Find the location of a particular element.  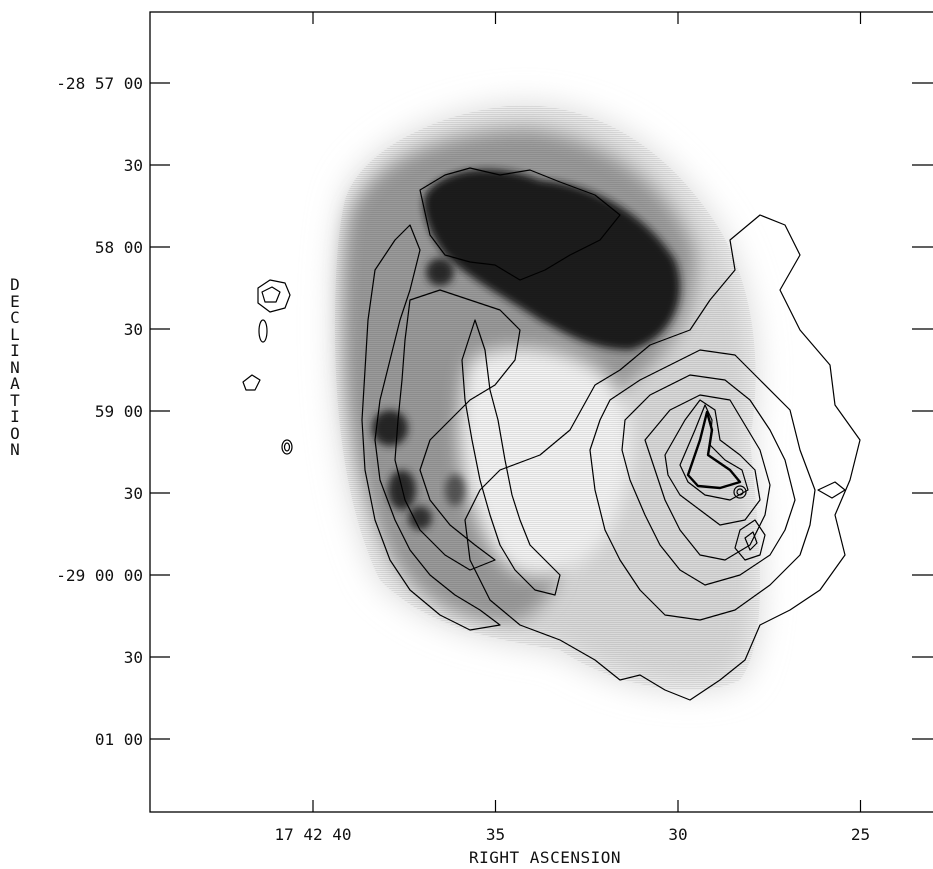

x-tick-label: 30 is located at coordinates (677, 834).